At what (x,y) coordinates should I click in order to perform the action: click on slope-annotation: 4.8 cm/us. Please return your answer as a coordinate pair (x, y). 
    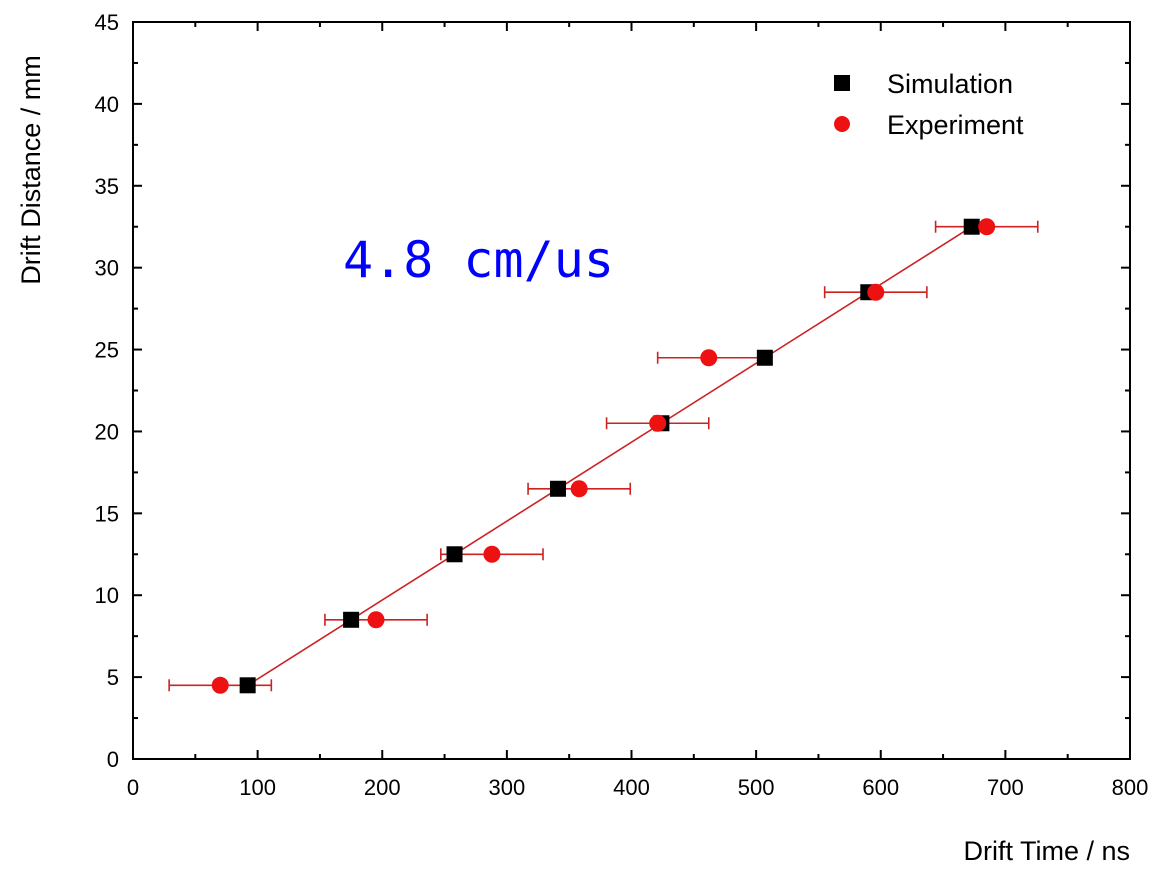
    Looking at the image, I should click on (478, 260).